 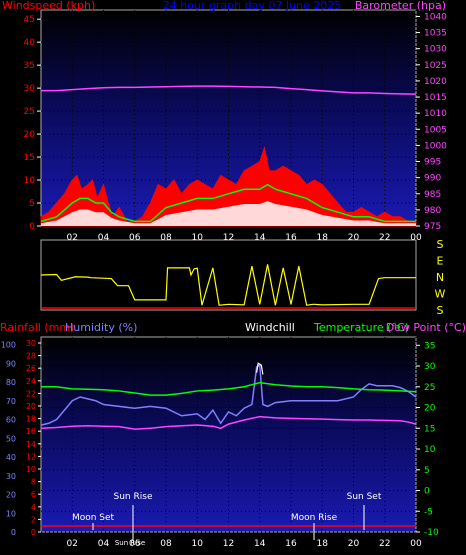 What do you see at coordinates (440, 277) in the screenshot?
I see `direction-label: N` at bounding box center [440, 277].